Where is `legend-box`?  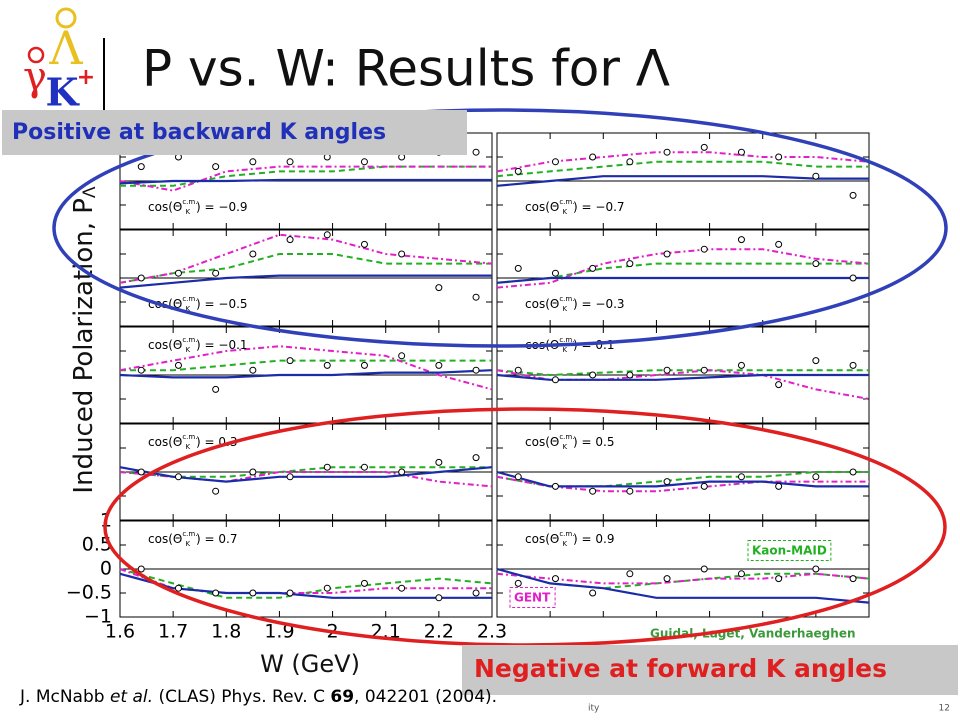 legend-box is located at coordinates (532, 597).